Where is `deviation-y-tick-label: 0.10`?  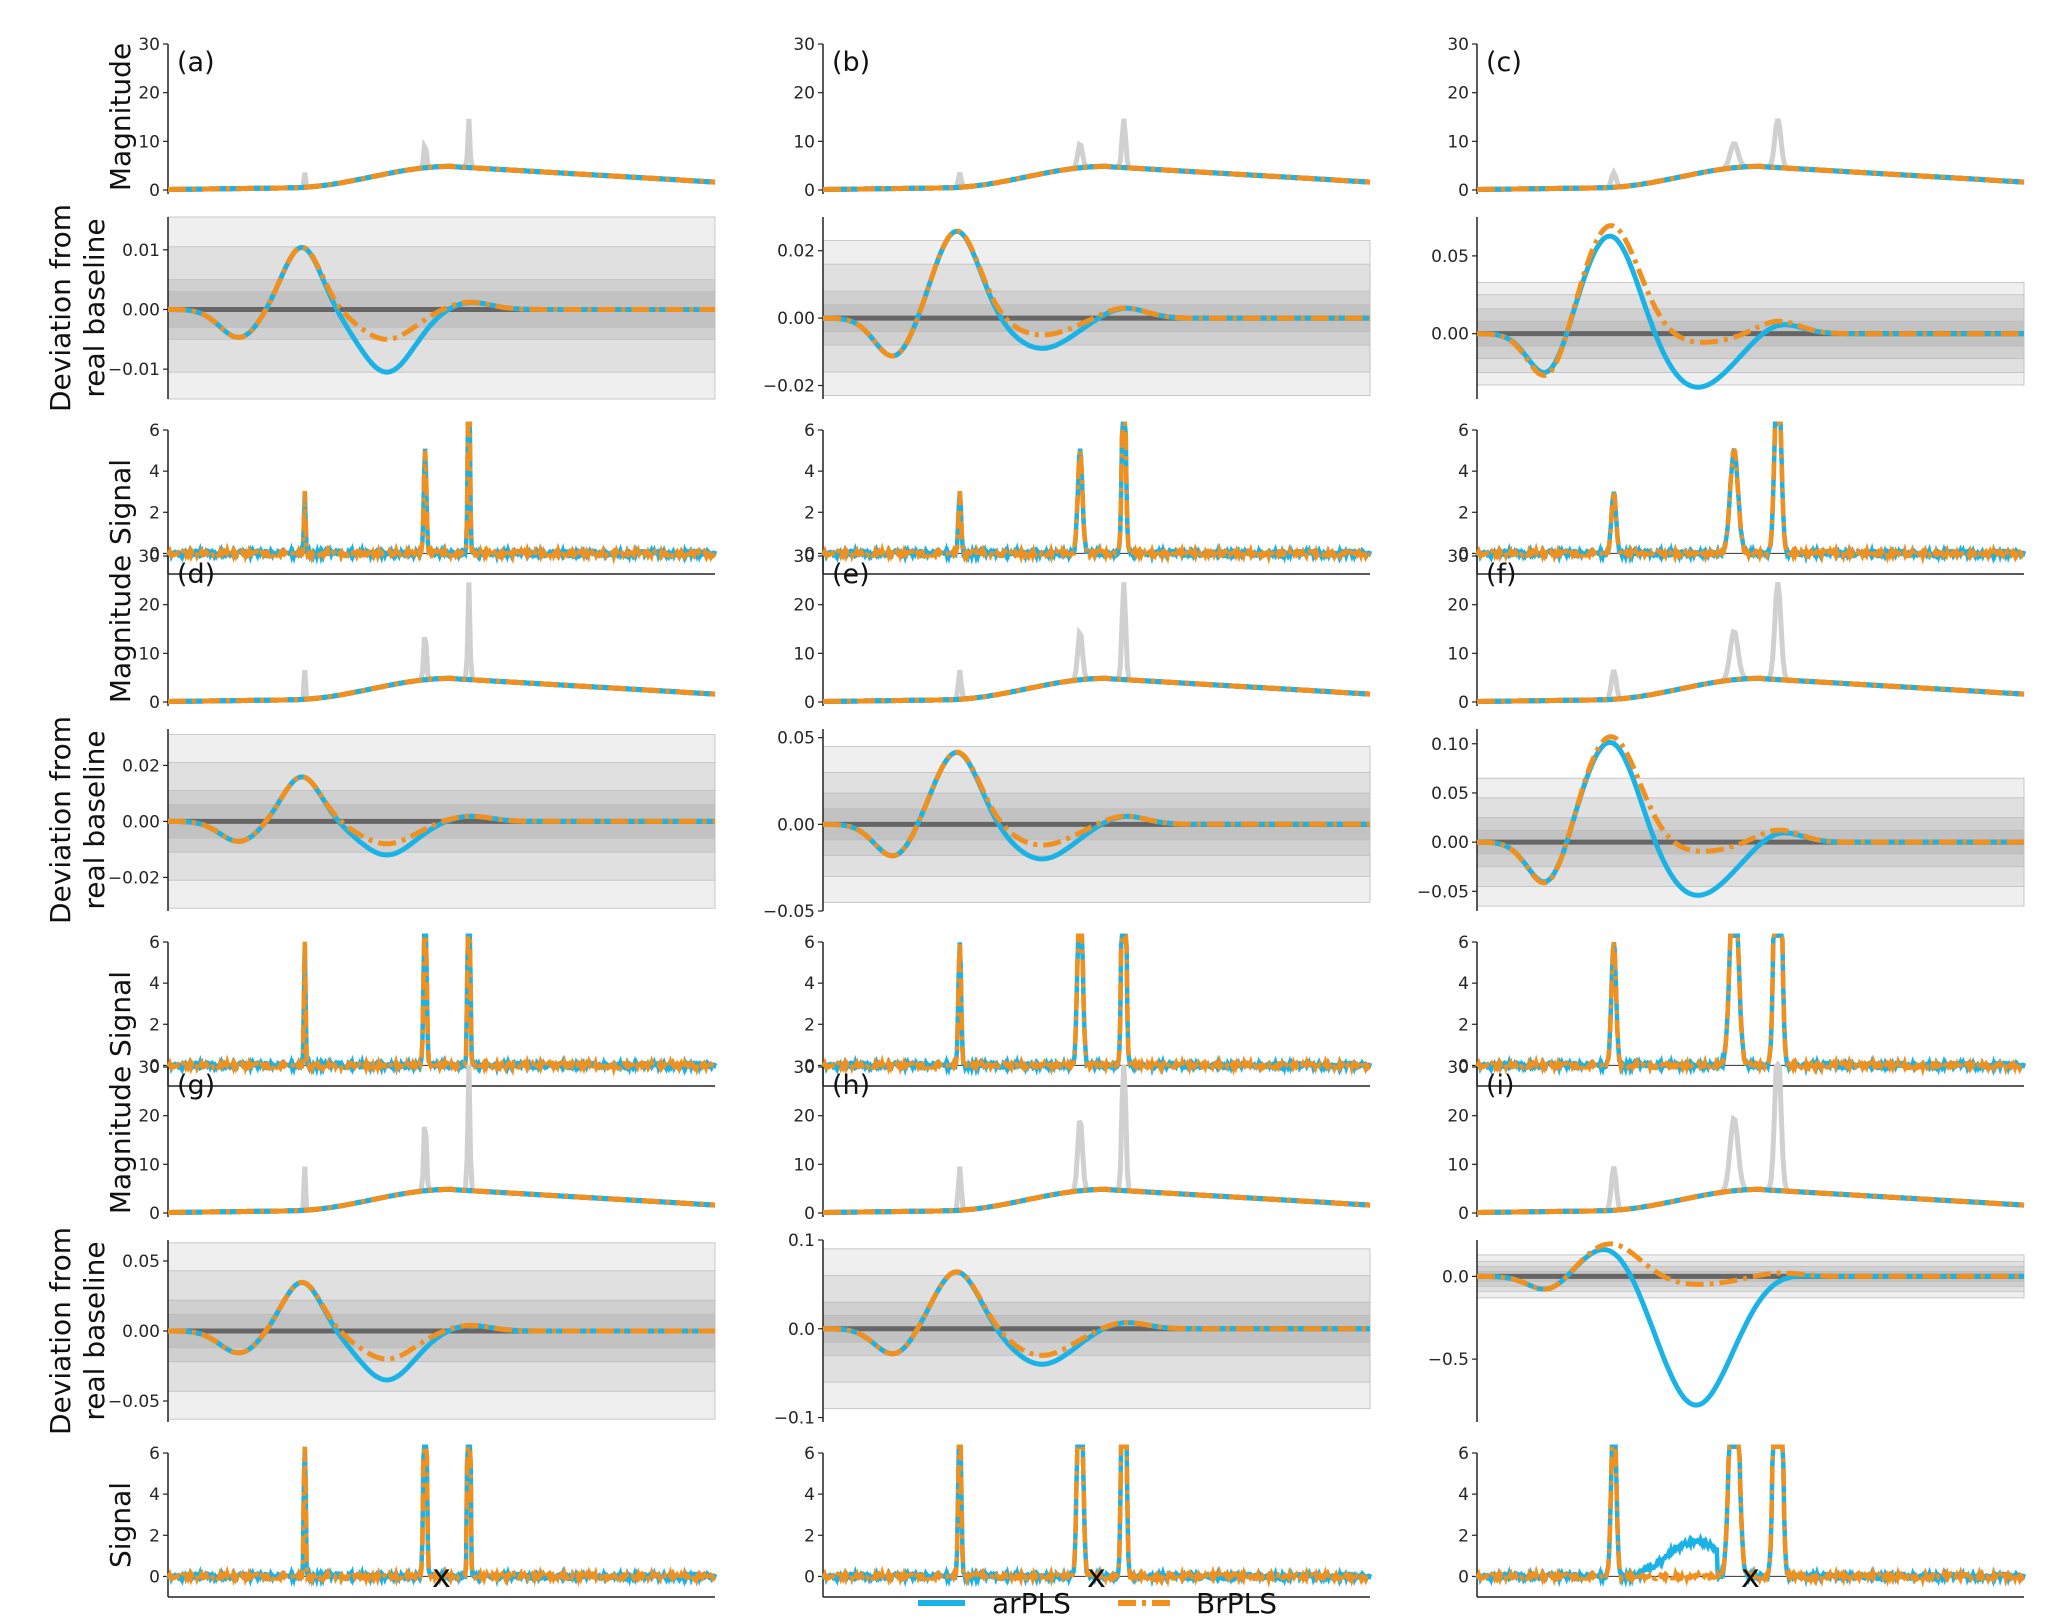
deviation-y-tick-label: 0.10 is located at coordinates (1450, 745).